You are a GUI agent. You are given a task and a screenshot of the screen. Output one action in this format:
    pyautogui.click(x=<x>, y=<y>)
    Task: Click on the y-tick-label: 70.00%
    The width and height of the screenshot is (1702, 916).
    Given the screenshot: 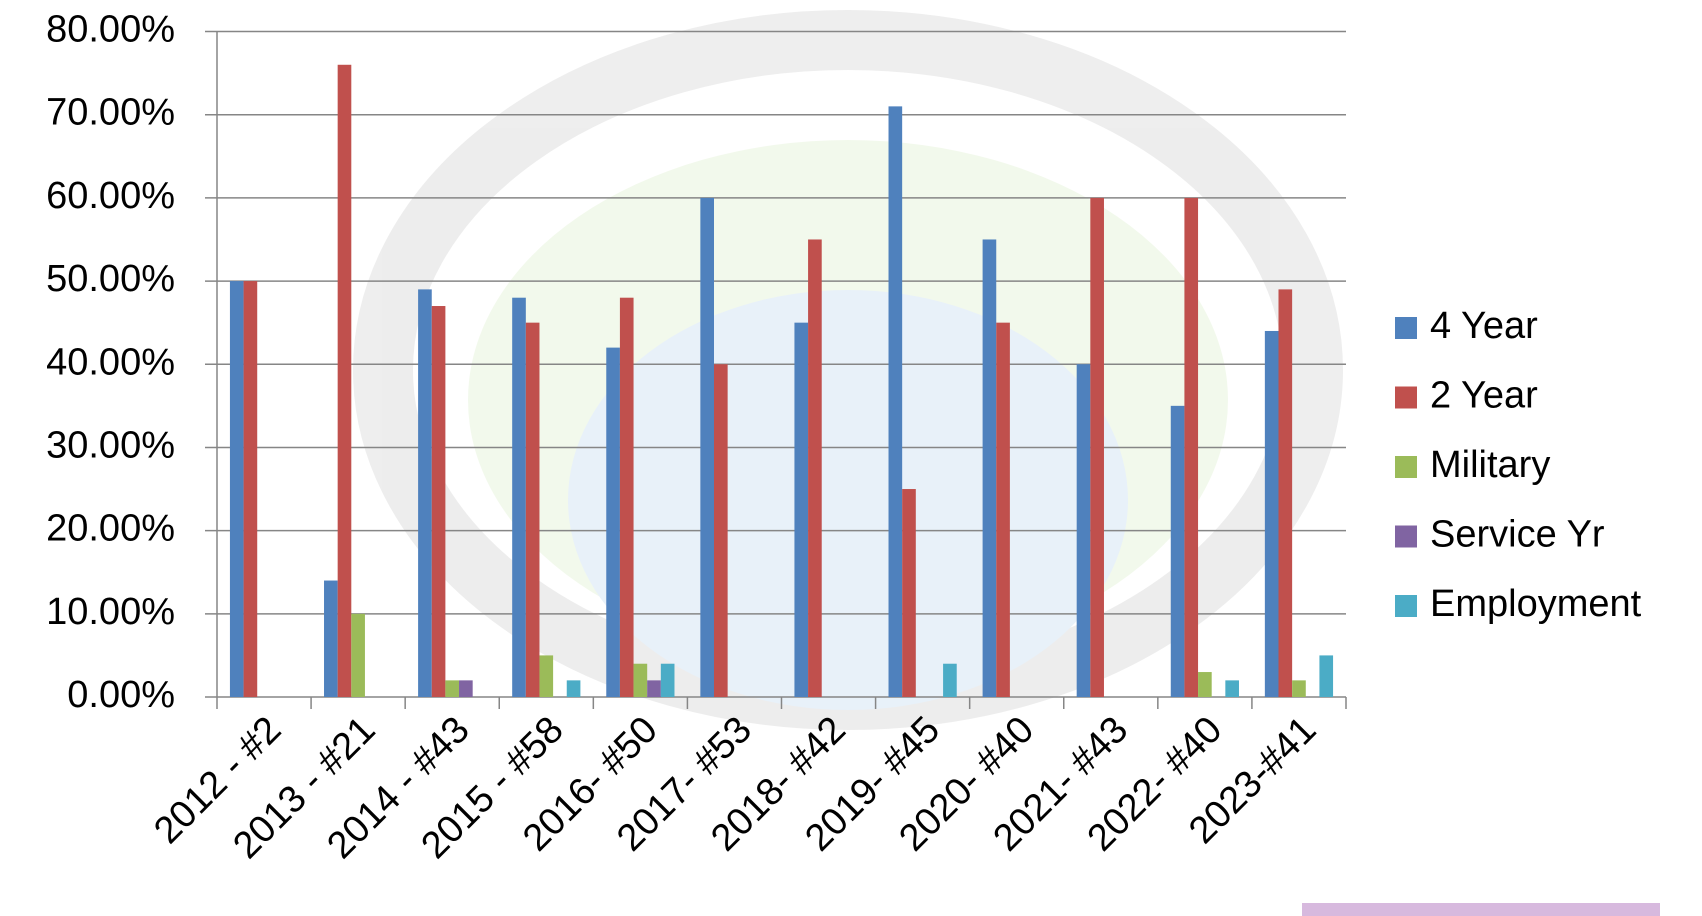 What is the action you would take?
    pyautogui.click(x=110, y=113)
    